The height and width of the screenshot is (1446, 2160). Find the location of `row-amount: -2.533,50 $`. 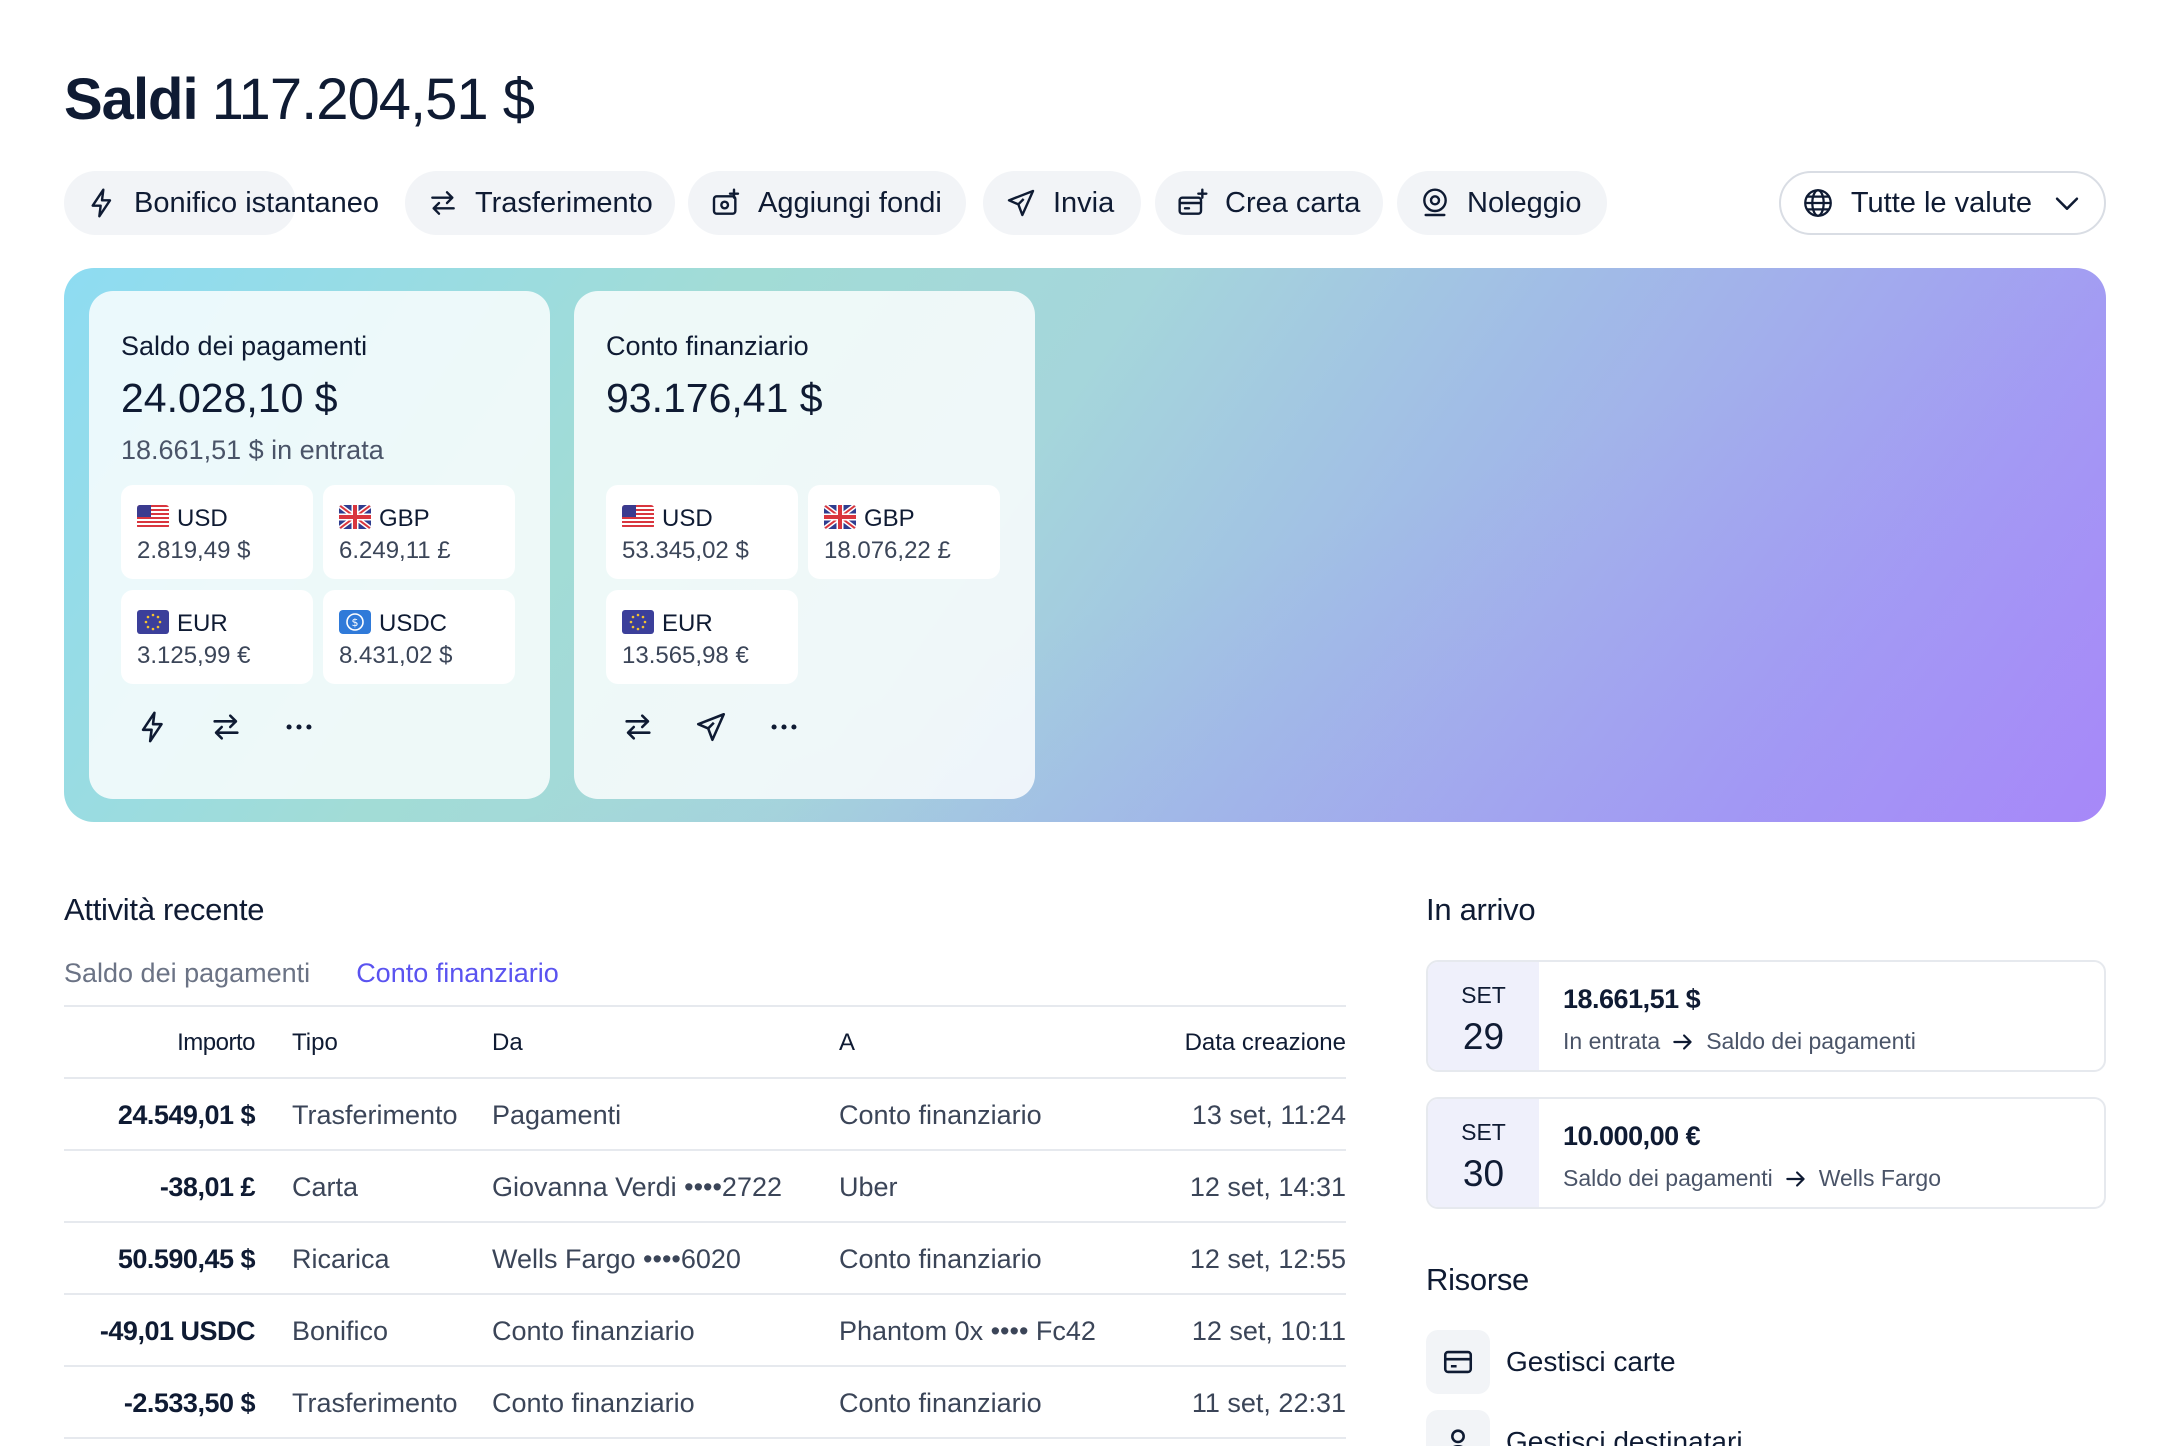

row-amount: -2.533,50 $ is located at coordinates (189, 1402).